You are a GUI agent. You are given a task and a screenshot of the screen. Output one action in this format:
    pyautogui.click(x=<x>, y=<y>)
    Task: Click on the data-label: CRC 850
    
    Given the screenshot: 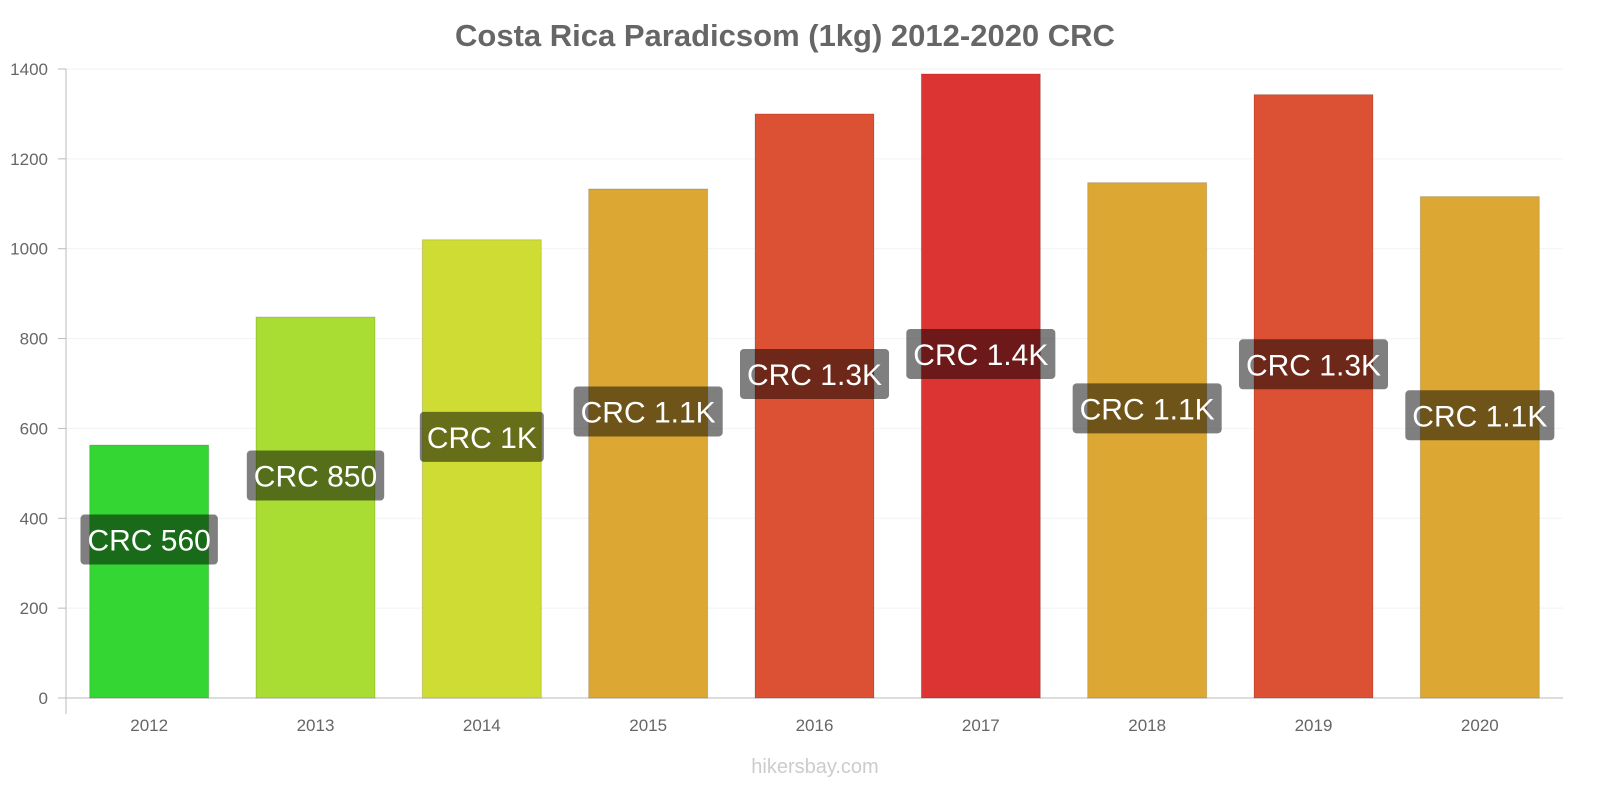 What is the action you would take?
    pyautogui.click(x=315, y=475)
    